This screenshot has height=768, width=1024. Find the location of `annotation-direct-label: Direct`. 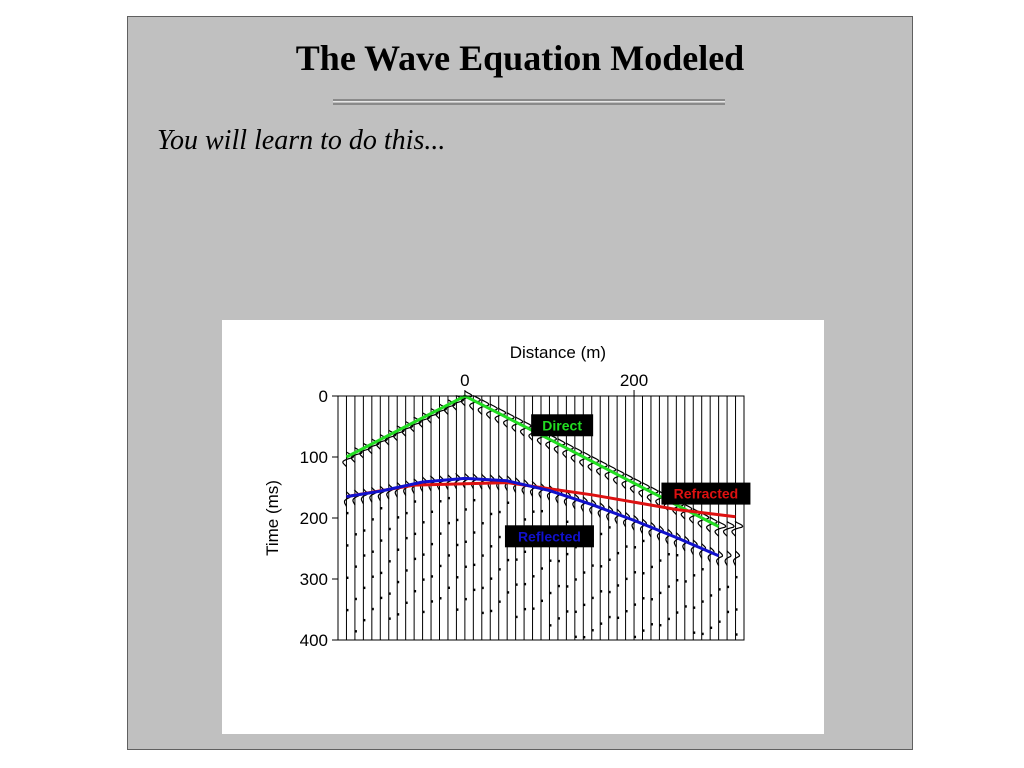

annotation-direct-label: Direct is located at coordinates (562, 425).